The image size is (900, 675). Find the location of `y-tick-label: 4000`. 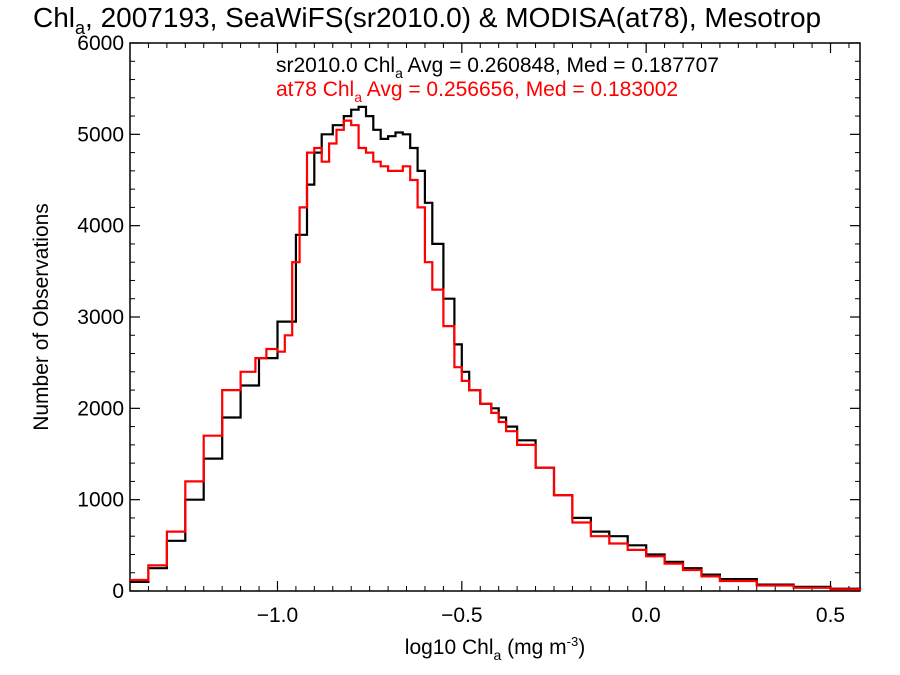

y-tick-label: 4000 is located at coordinates (100, 226).